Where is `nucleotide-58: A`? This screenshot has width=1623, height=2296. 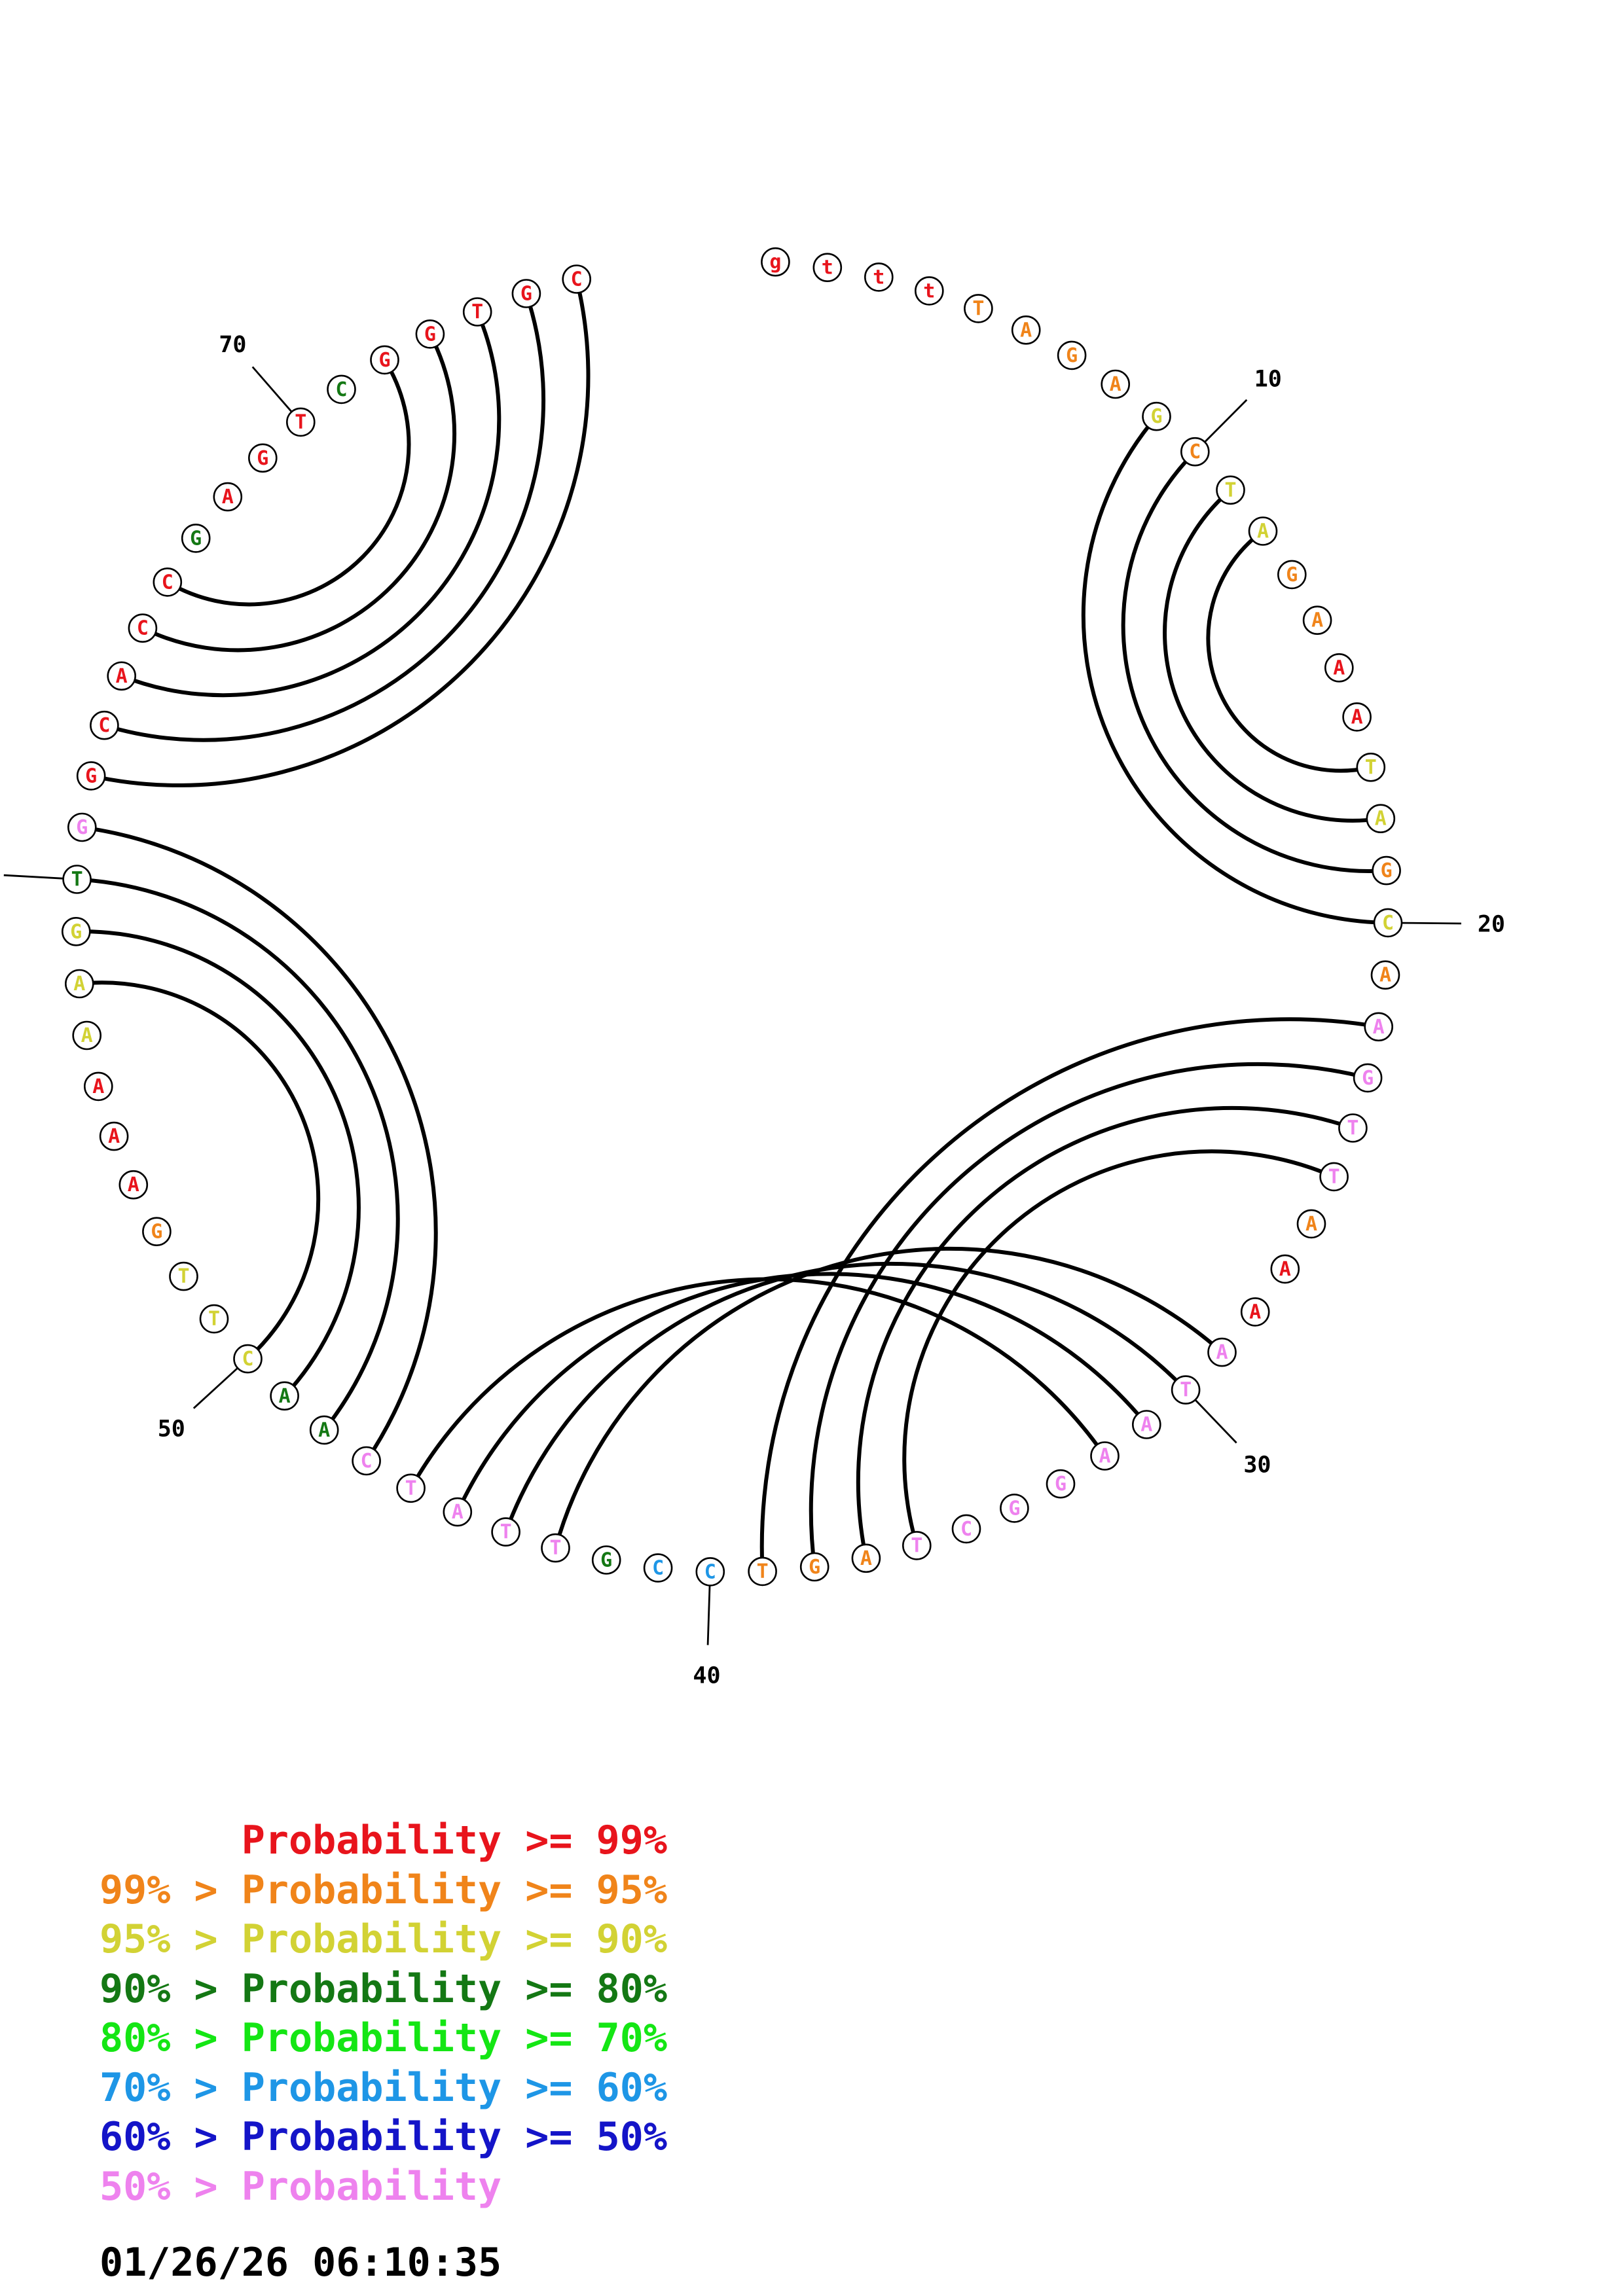
nucleotide-58: A is located at coordinates (79, 984).